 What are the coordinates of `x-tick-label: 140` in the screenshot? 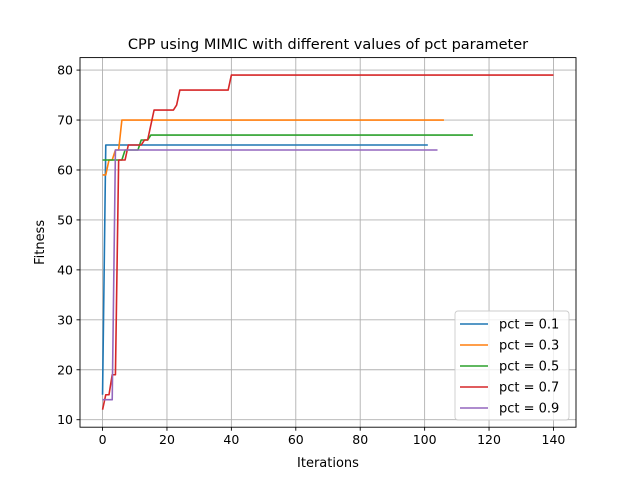 It's located at (554, 439).